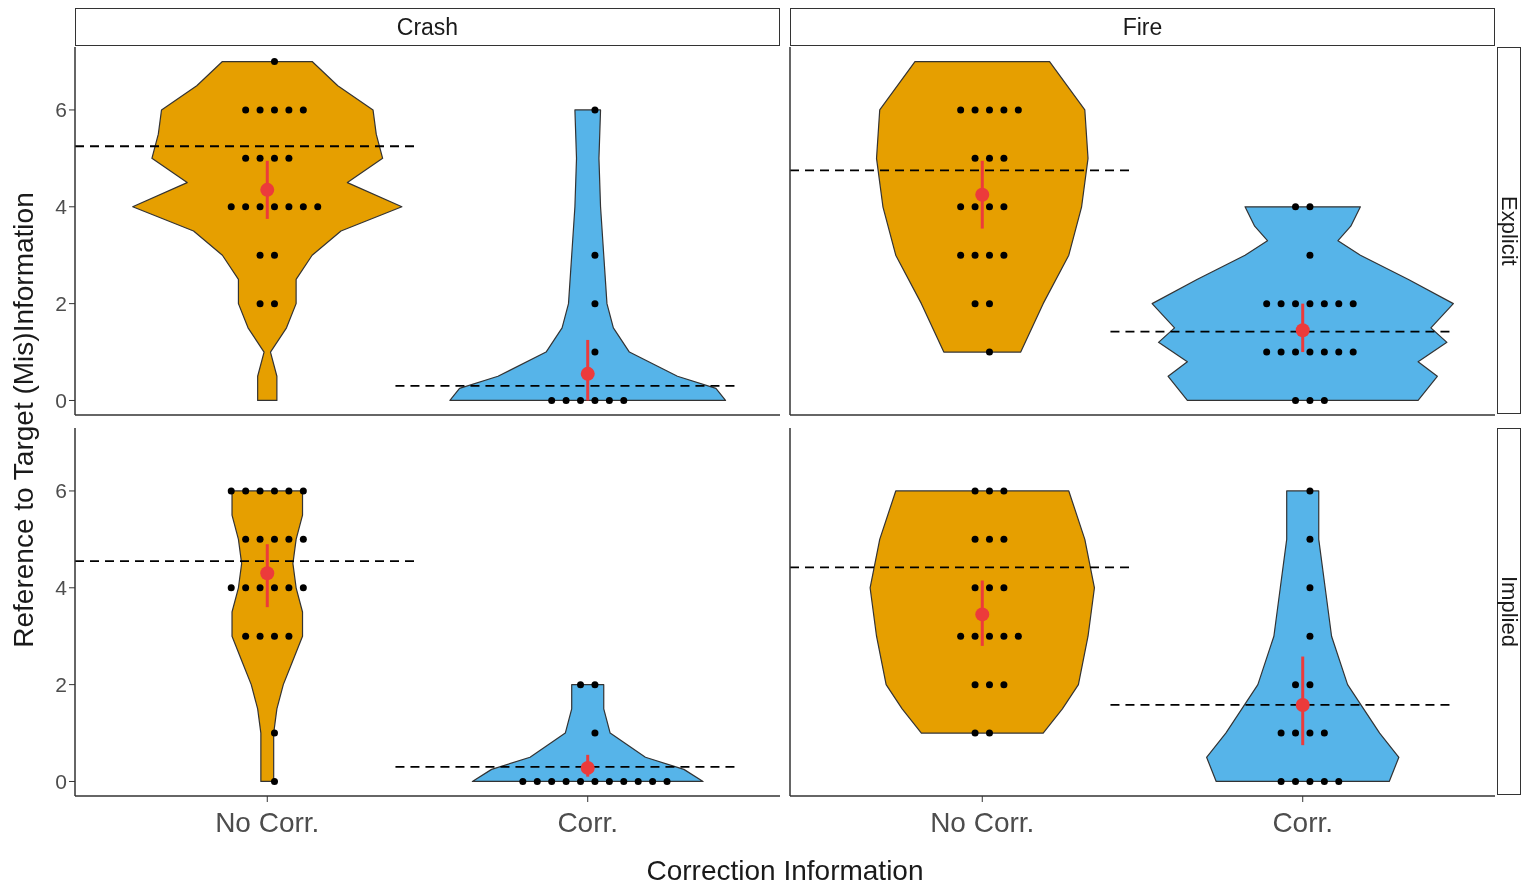 The width and height of the screenshot is (1523, 891). I want to click on y-axis-title: Reference to Target (Mis)Information, so click(24, 420).